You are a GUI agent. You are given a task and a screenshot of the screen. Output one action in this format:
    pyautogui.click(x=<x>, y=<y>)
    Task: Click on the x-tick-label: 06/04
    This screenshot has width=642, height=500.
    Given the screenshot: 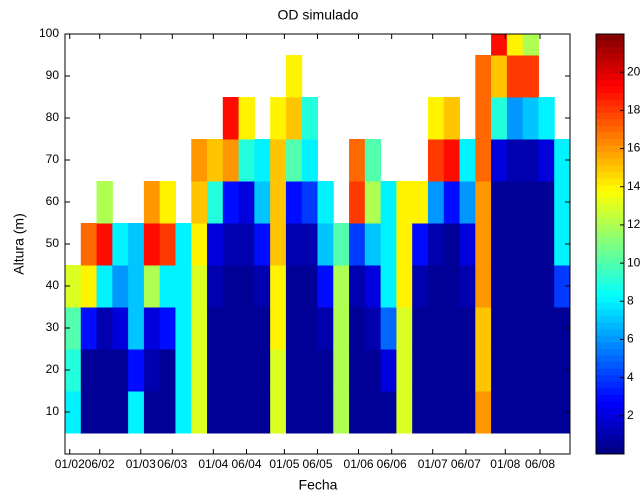 What is the action you would take?
    pyautogui.click(x=246, y=464)
    